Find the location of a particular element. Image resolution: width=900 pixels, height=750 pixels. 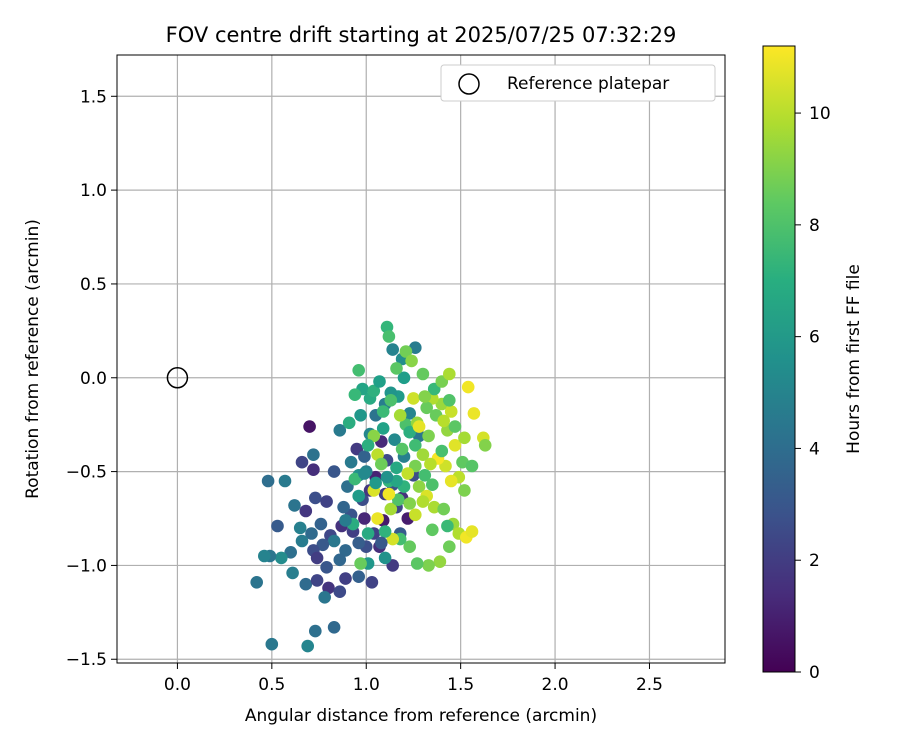

x-tick-label: 2.0 is located at coordinates (555, 685).